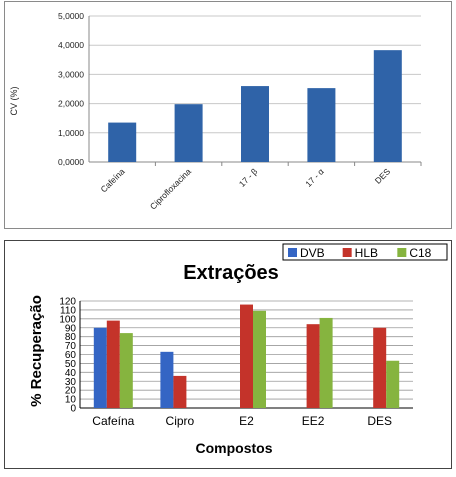  Describe the element at coordinates (71, 346) in the screenshot. I see `y-tick-label: 70` at that location.